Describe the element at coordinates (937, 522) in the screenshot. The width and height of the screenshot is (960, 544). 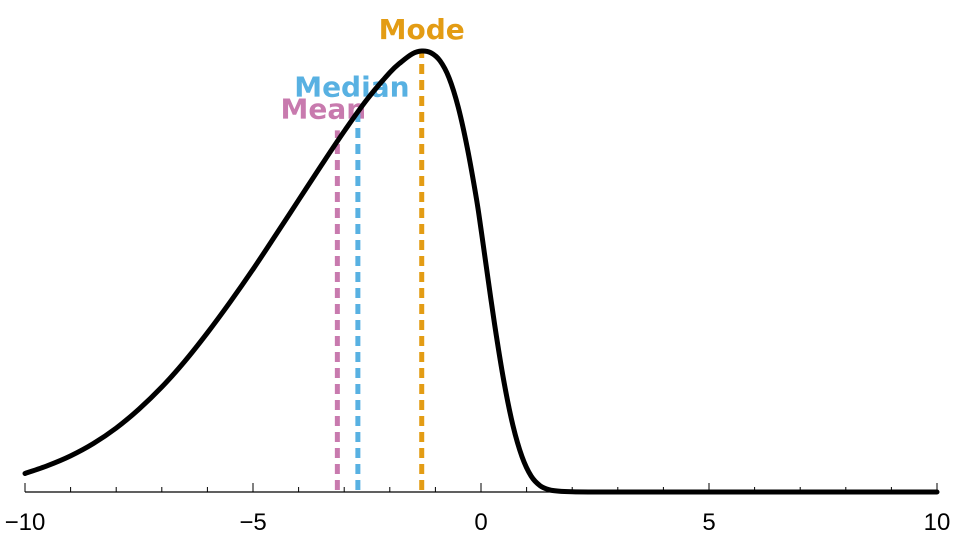
I see `x-tick-label: 10` at that location.